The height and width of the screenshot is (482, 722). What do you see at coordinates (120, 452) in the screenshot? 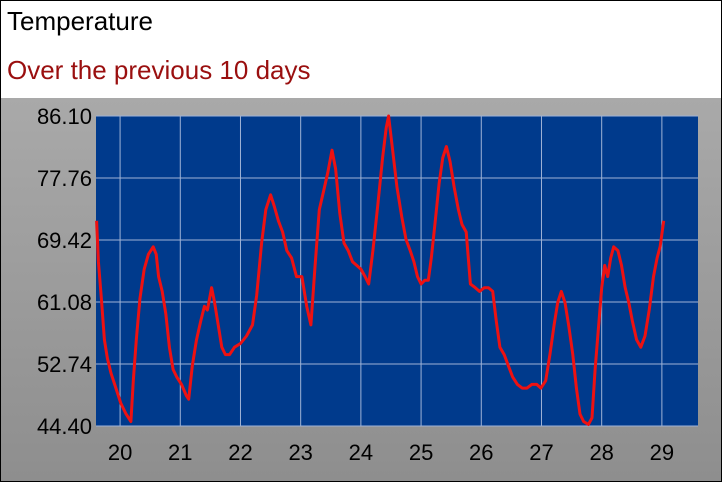
I see `x-tick-label: 20` at bounding box center [120, 452].